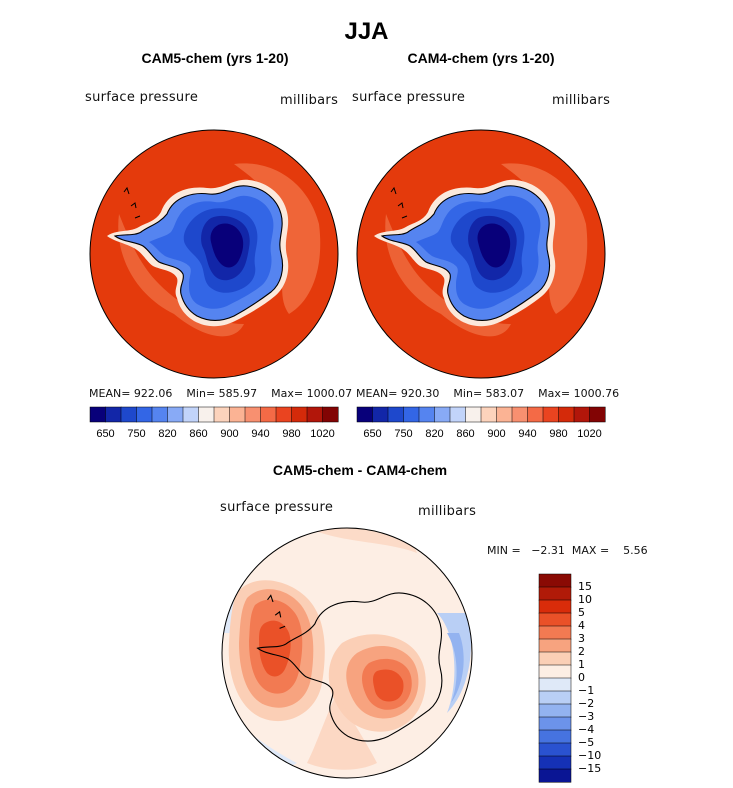 This screenshot has height=788, width=733. Describe the element at coordinates (590, 768) in the screenshot. I see `colorbar-tick-label: −15` at that location.